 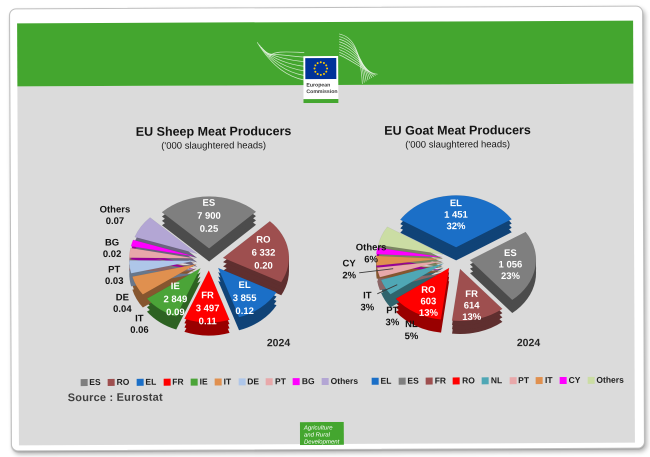 I want to click on logo-text-line2: Commission, so click(x=321, y=92).